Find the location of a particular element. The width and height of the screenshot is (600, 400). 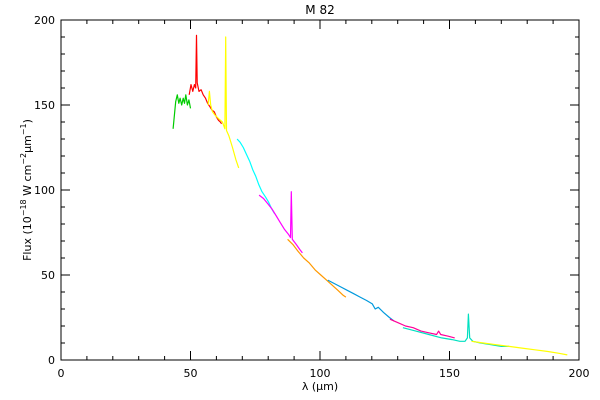

x-axis-title: λ (μm) is located at coordinates (320, 386).